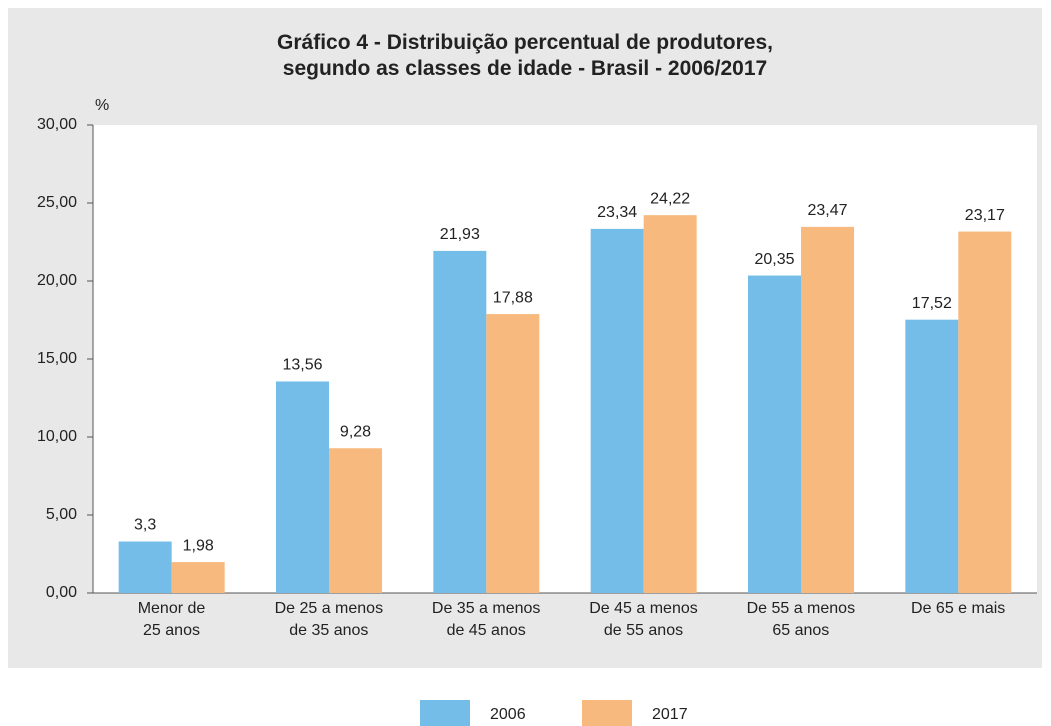 This screenshot has width=1051, height=726. Describe the element at coordinates (102, 105) in the screenshot. I see `y-axis-label: %` at that location.